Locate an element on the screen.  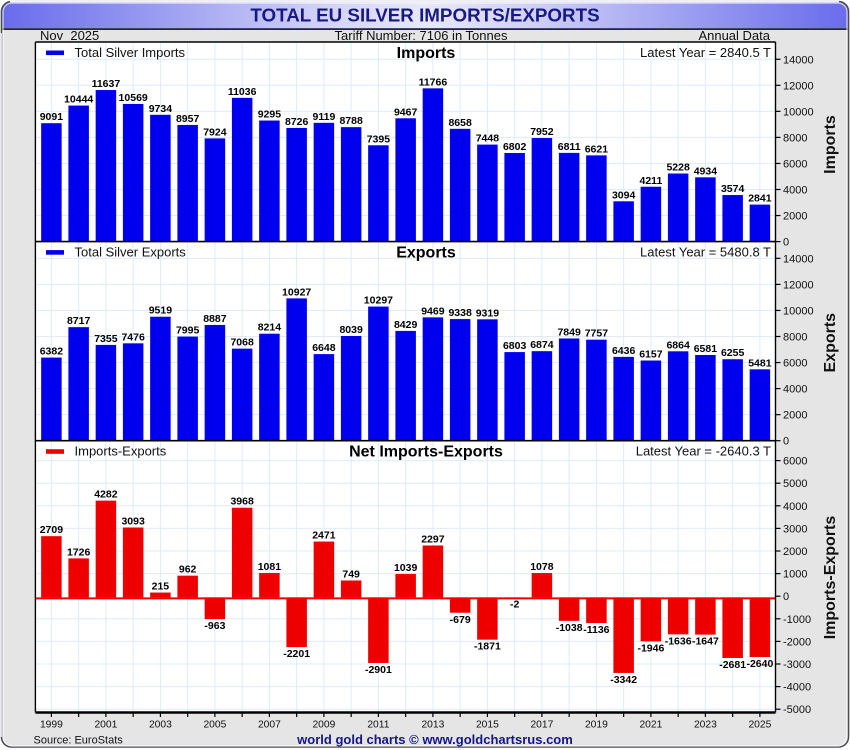
svg-text: 8000 is located at coordinates (795, 338).